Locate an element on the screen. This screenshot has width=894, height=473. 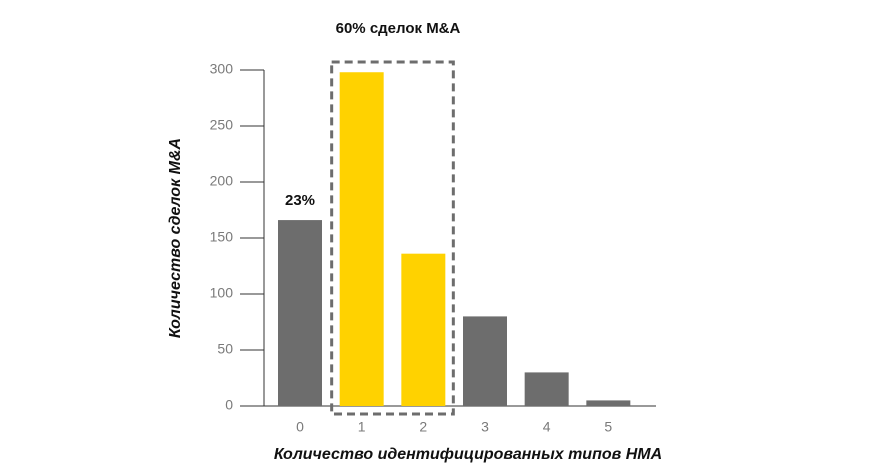
y-tick-label: 150 is located at coordinates (222, 237).